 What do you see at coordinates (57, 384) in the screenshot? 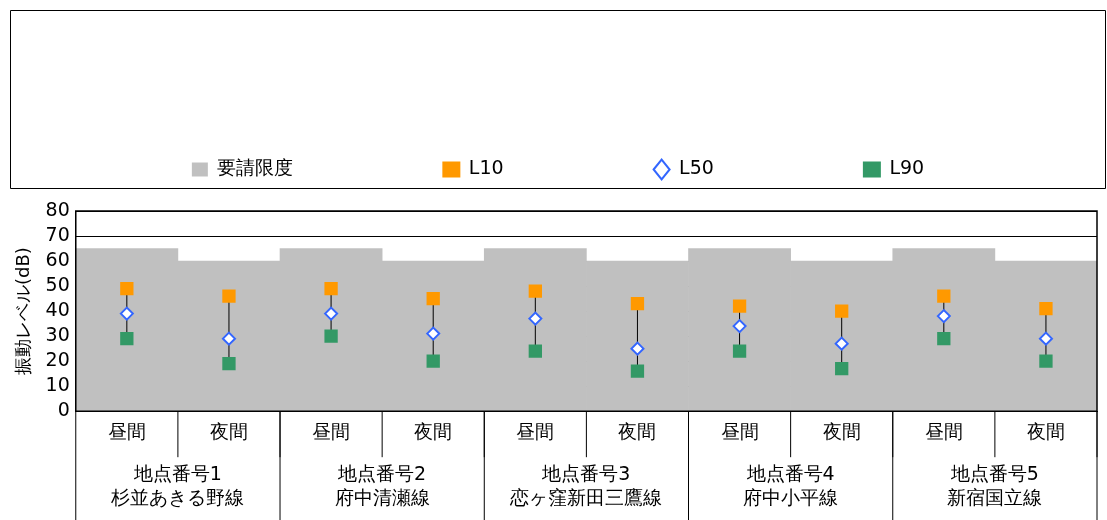
I see `y-tick-label: 10` at bounding box center [57, 384].